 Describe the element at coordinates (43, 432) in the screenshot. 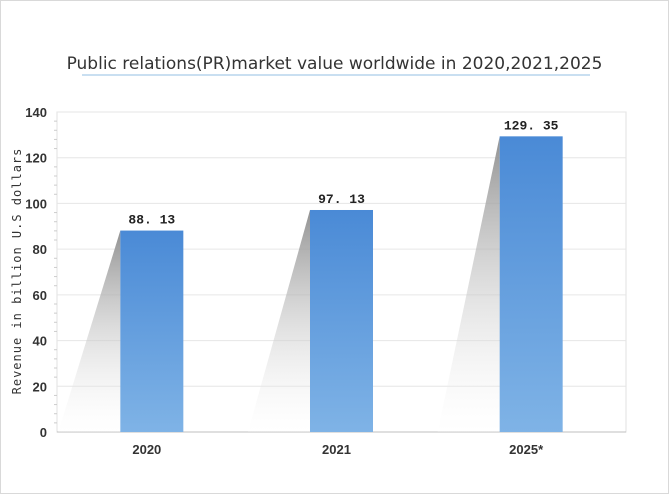

I see `y-tick-label: 0` at that location.